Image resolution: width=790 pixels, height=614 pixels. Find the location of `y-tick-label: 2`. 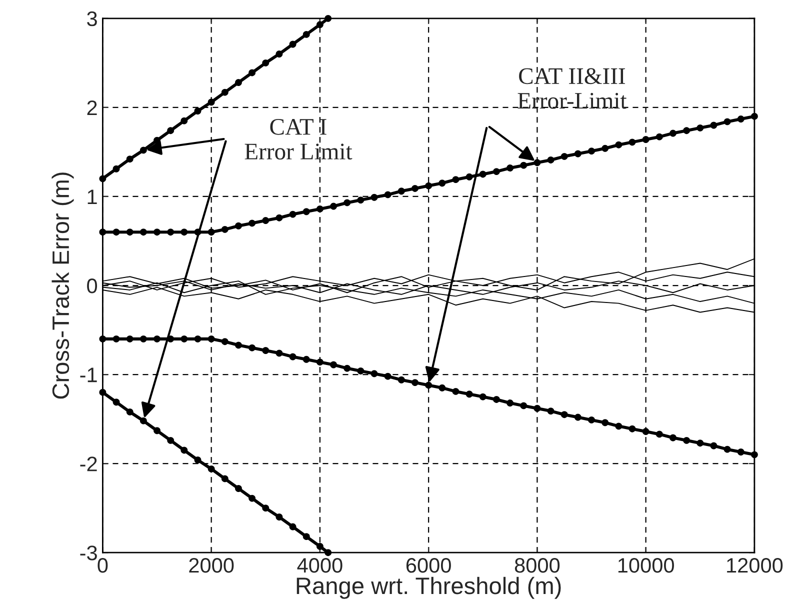

y-tick-label: 2 is located at coordinates (92, 107).